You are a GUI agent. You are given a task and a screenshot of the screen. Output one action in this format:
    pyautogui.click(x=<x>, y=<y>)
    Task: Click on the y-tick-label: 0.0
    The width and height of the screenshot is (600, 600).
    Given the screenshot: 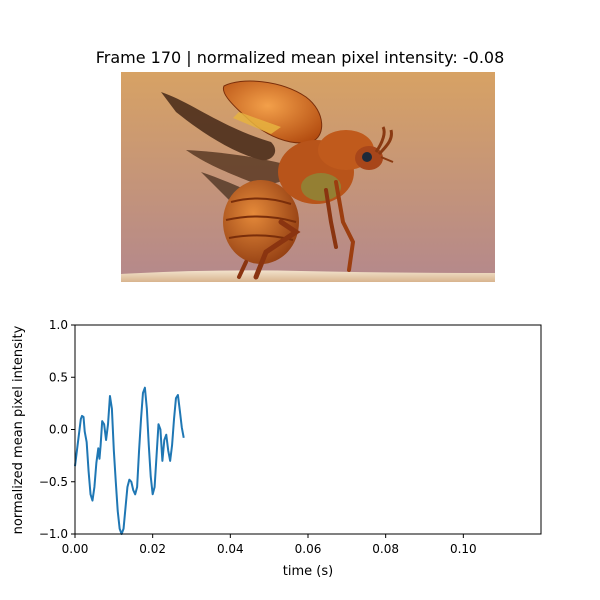 What is the action you would take?
    pyautogui.click(x=58, y=430)
    